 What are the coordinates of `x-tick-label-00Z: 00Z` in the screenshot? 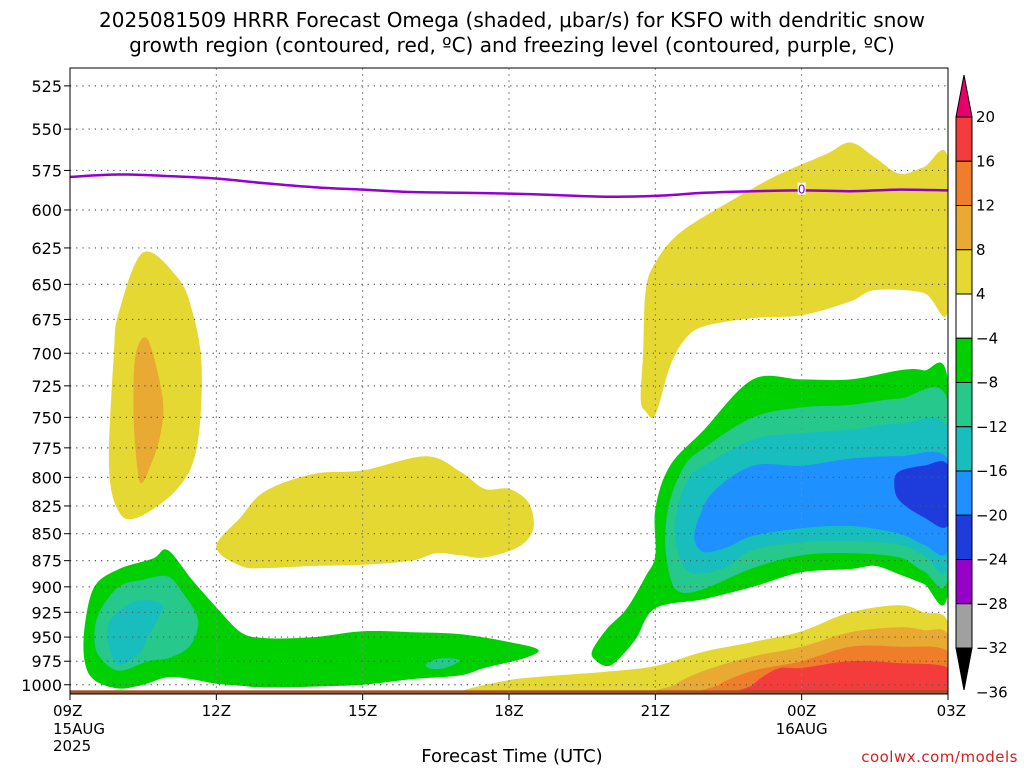 It's located at (801, 711).